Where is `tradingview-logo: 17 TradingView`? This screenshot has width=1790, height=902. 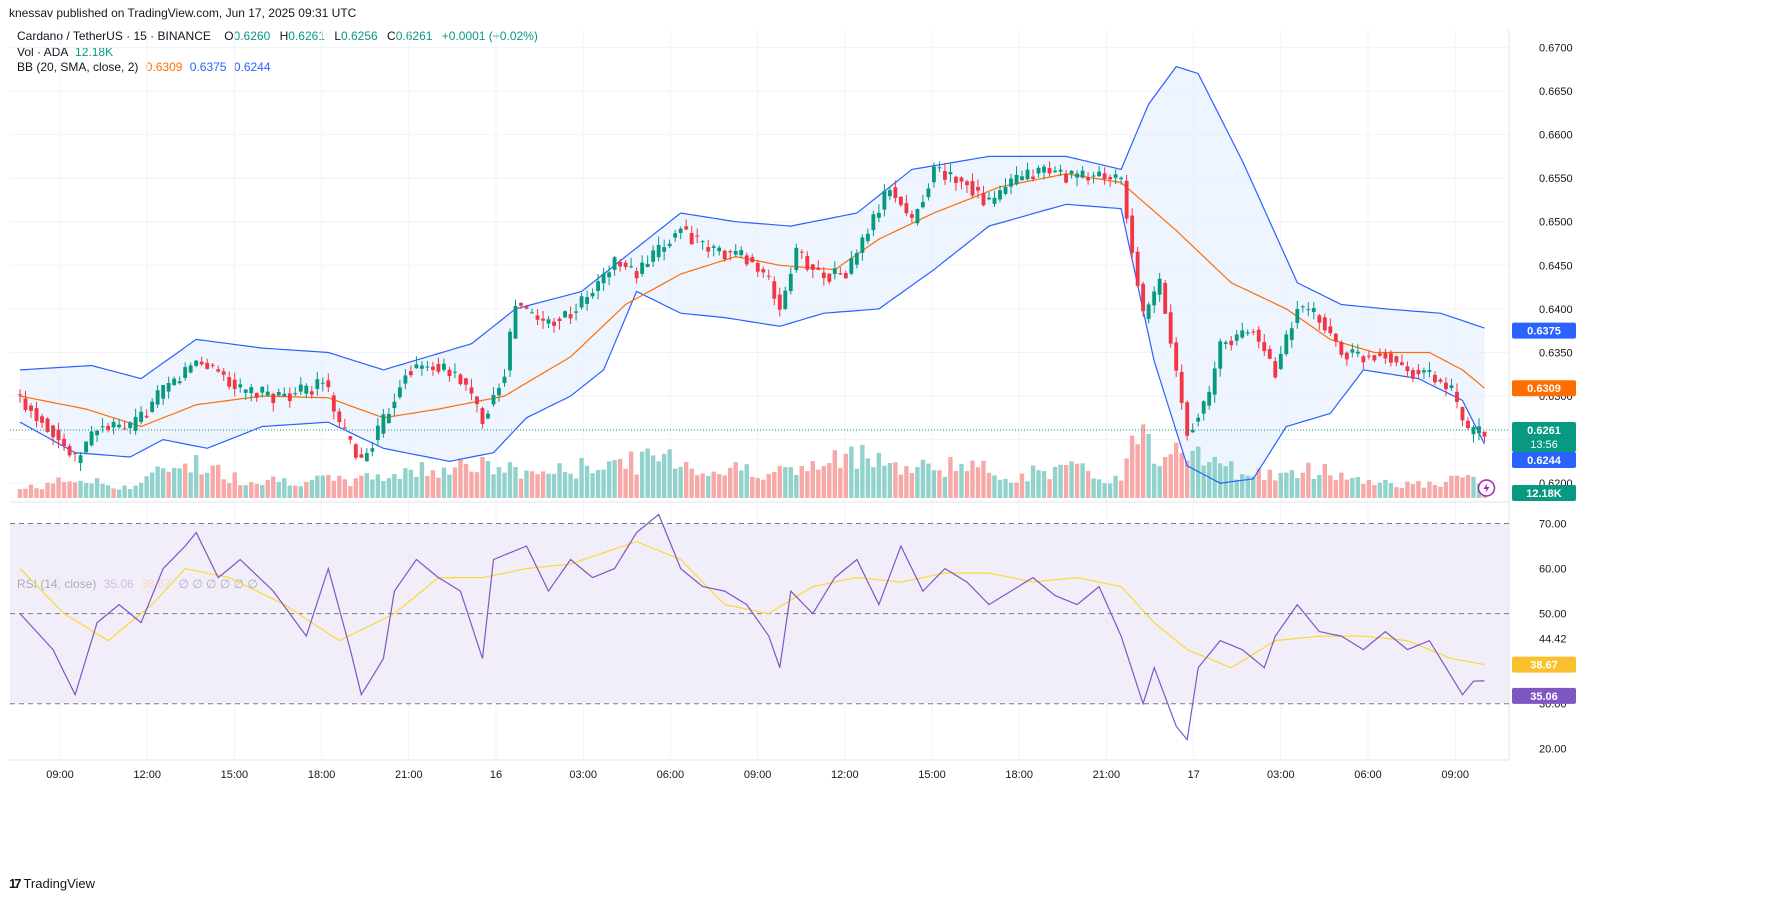 tradingview-logo: 17 TradingView is located at coordinates (52, 883).